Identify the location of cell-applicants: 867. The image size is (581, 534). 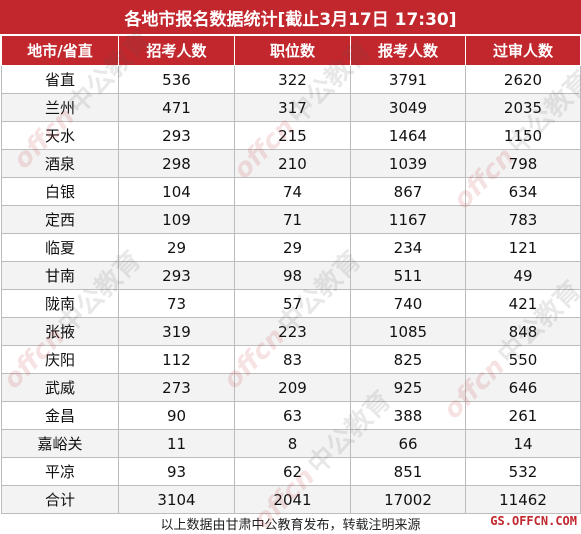
(408, 191).